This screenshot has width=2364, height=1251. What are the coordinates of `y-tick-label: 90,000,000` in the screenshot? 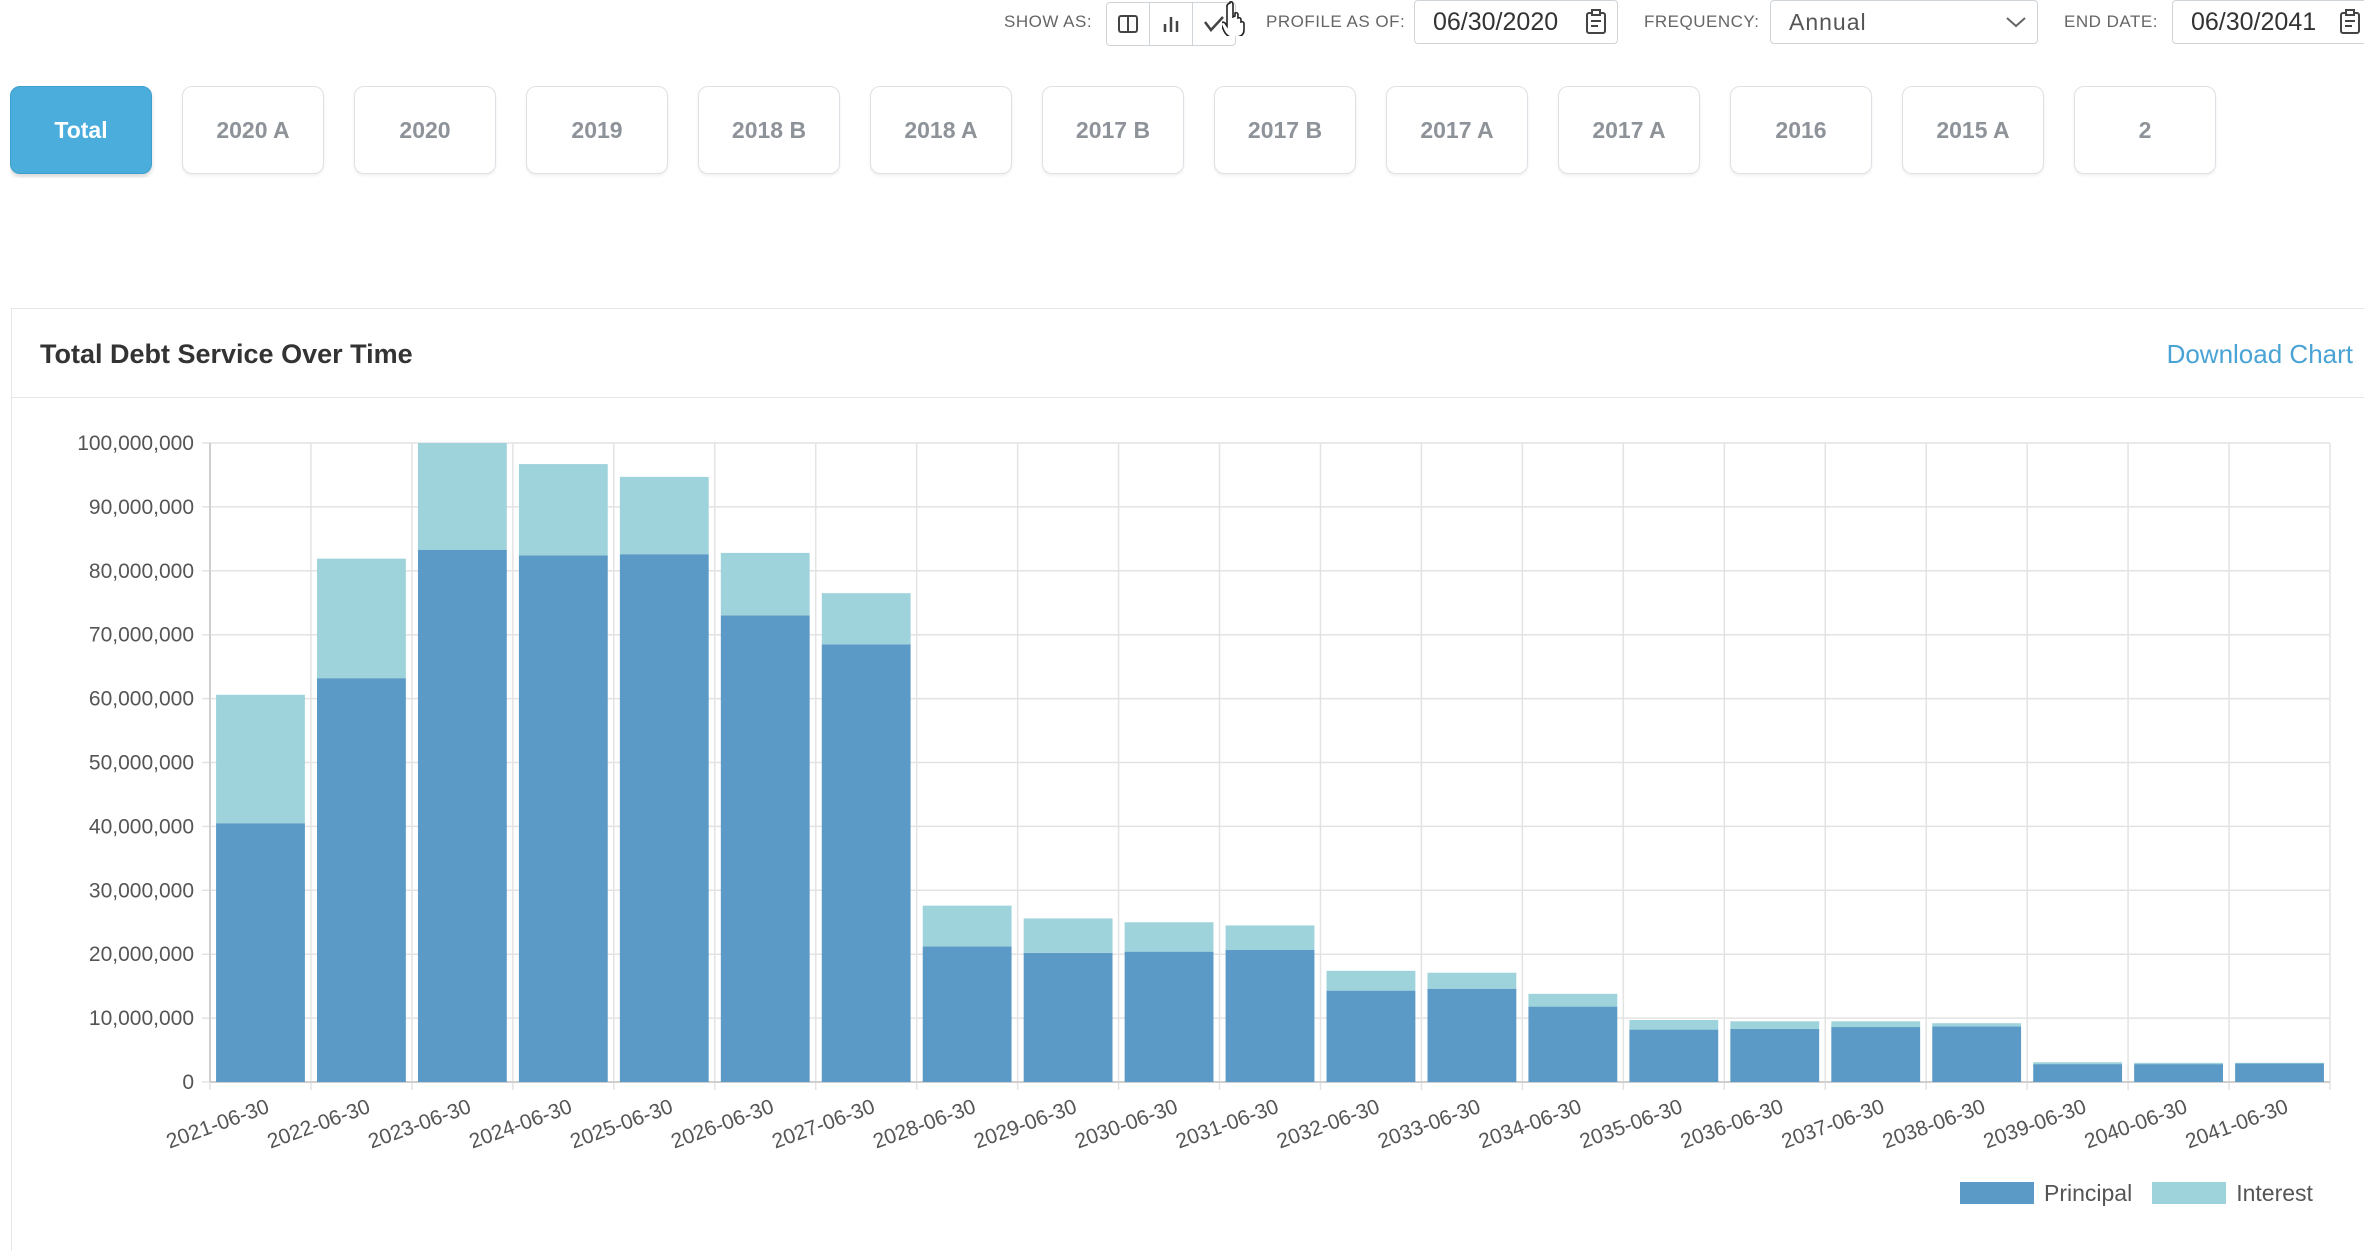 It's located at (141, 507).